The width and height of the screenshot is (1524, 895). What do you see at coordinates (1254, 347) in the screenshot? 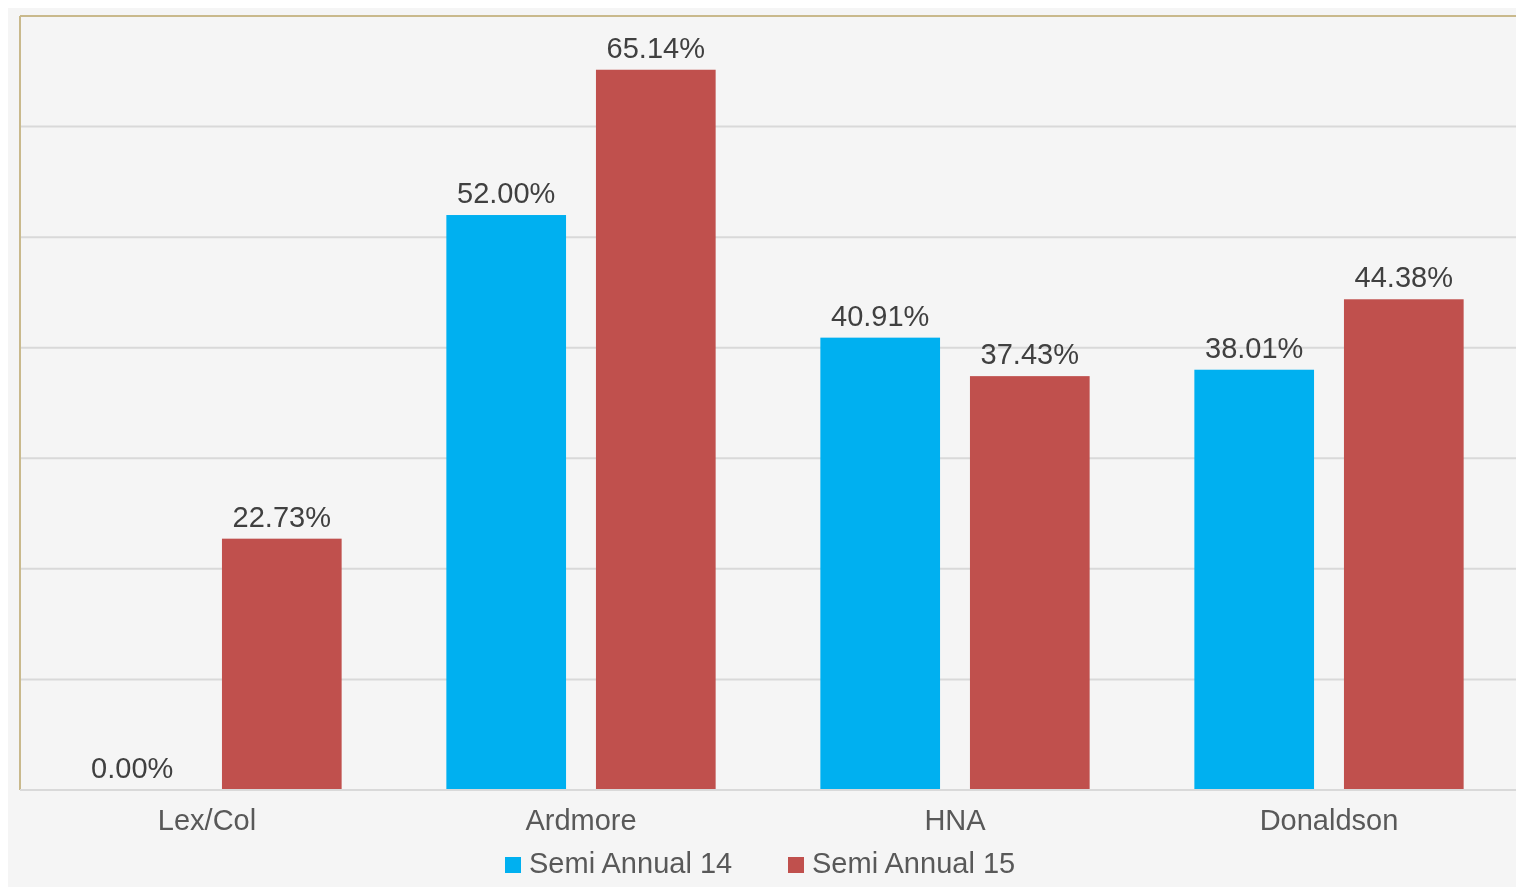
I see `data-label: 38.01%` at bounding box center [1254, 347].